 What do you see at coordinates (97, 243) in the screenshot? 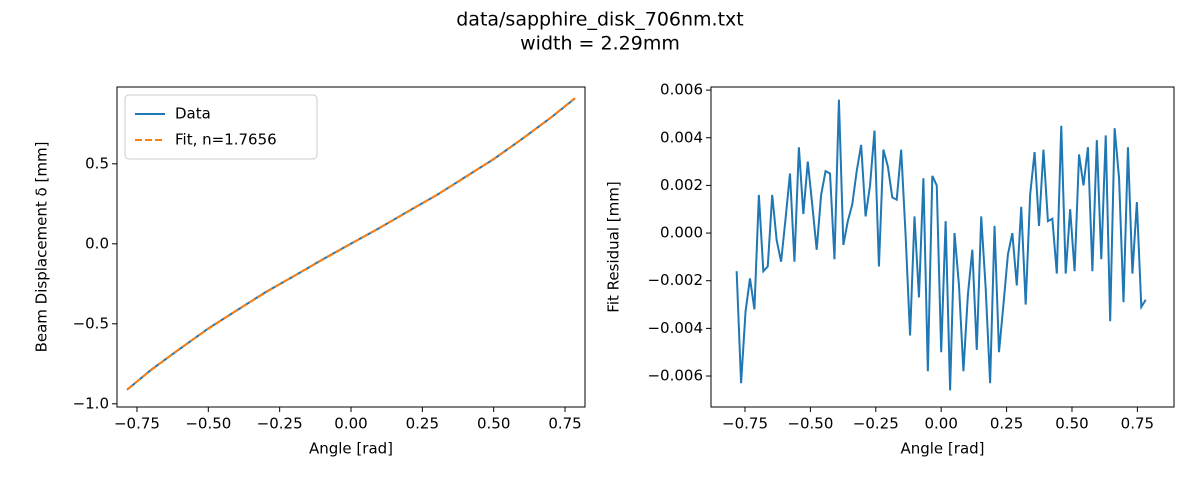
I see `y-tick-label: 0.0` at bounding box center [97, 243].